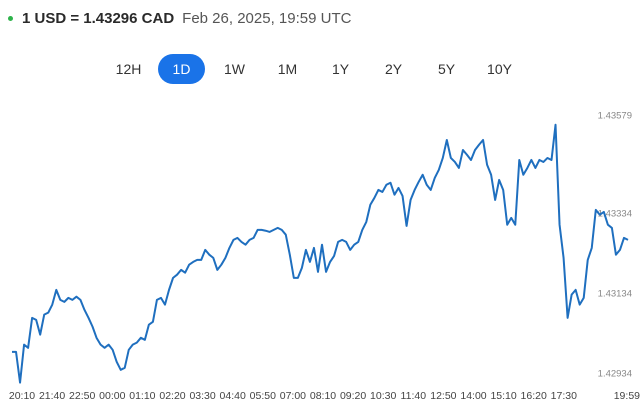  What do you see at coordinates (499, 69) in the screenshot?
I see `range-button: 10Y` at bounding box center [499, 69].